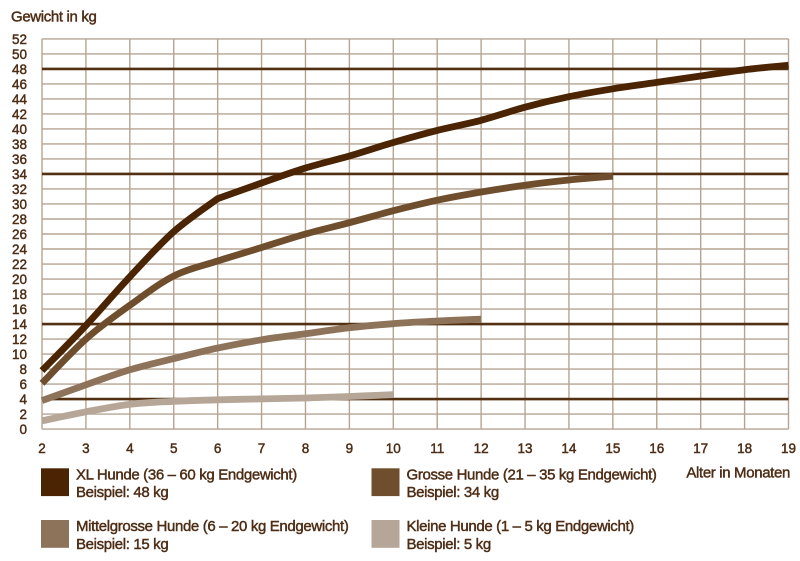 The image size is (800, 561). Describe the element at coordinates (532, 475) in the screenshot. I see `svg-text:Grosse Hunde (21 – 35 kg Endge: Grosse Hunde (21 – 35 kg Endgewicht)` at that location.